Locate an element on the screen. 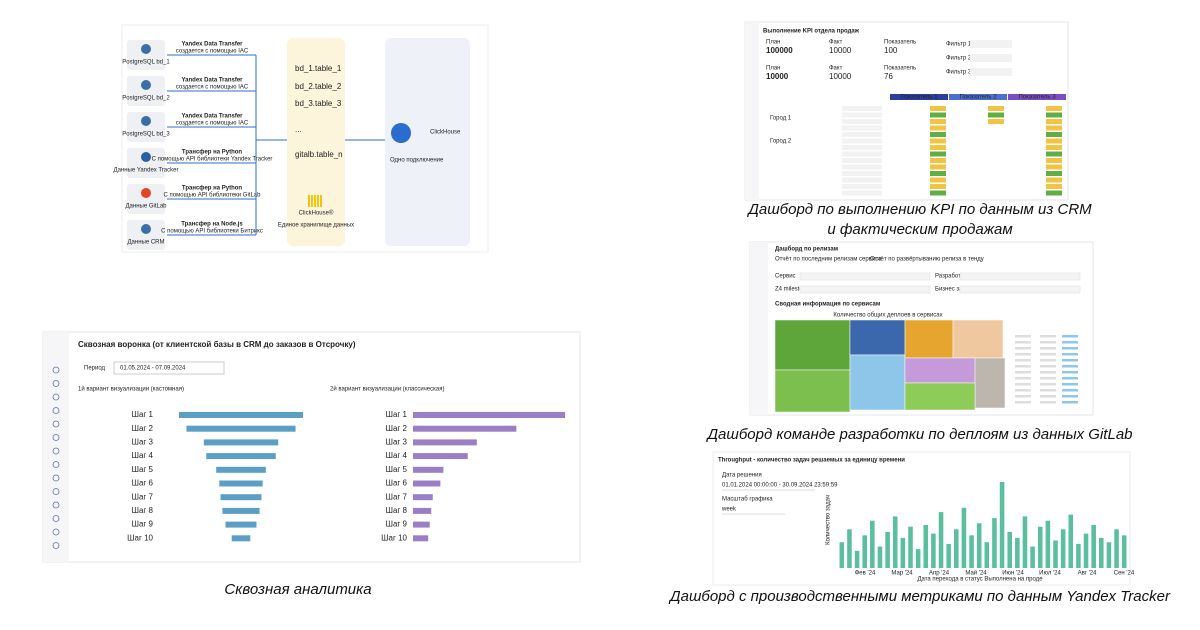  label: С помощью API библиотеки GitLab is located at coordinates (213, 196).